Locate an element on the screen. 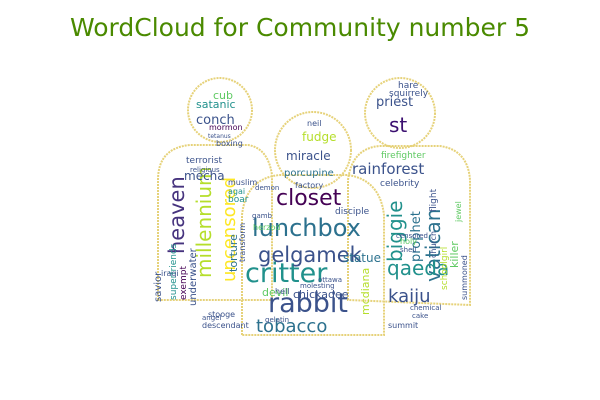  word-shell: shell is located at coordinates (408, 250).